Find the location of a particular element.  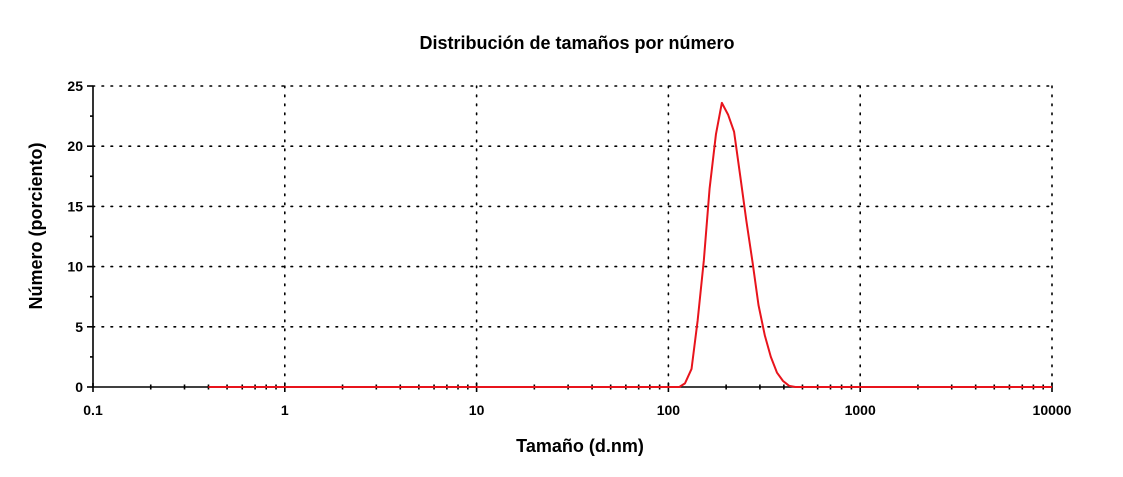

y-tick-label: 15 is located at coordinates (75, 206).